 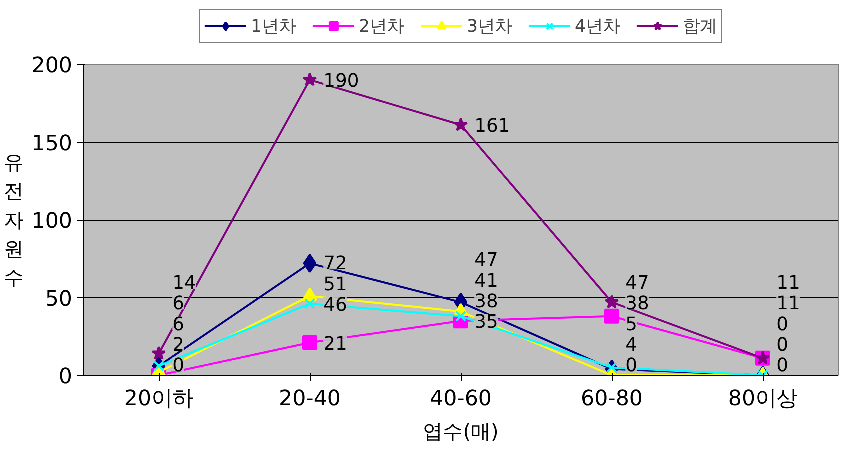 What do you see at coordinates (632, 345) in the screenshot?
I see `data-label: 4` at bounding box center [632, 345].